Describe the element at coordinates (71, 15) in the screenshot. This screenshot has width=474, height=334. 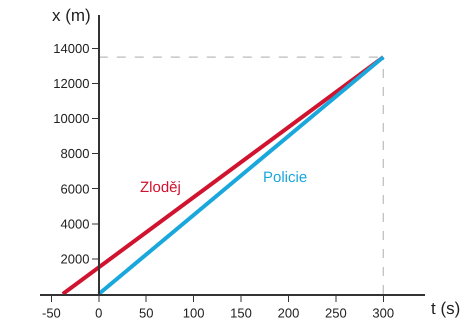
I see `y-axis-title: x (m)` at that location.